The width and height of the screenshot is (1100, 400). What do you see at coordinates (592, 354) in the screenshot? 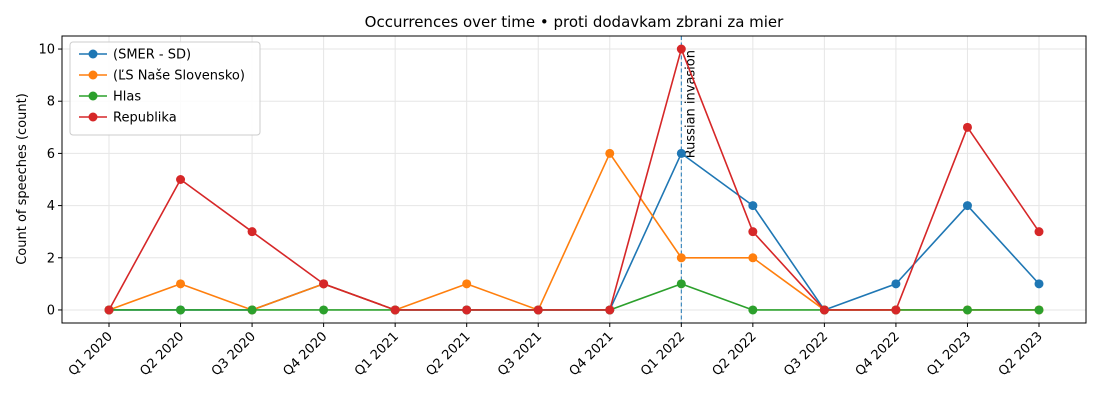
I see `x-tick-label: Q4 2021` at bounding box center [592, 354].